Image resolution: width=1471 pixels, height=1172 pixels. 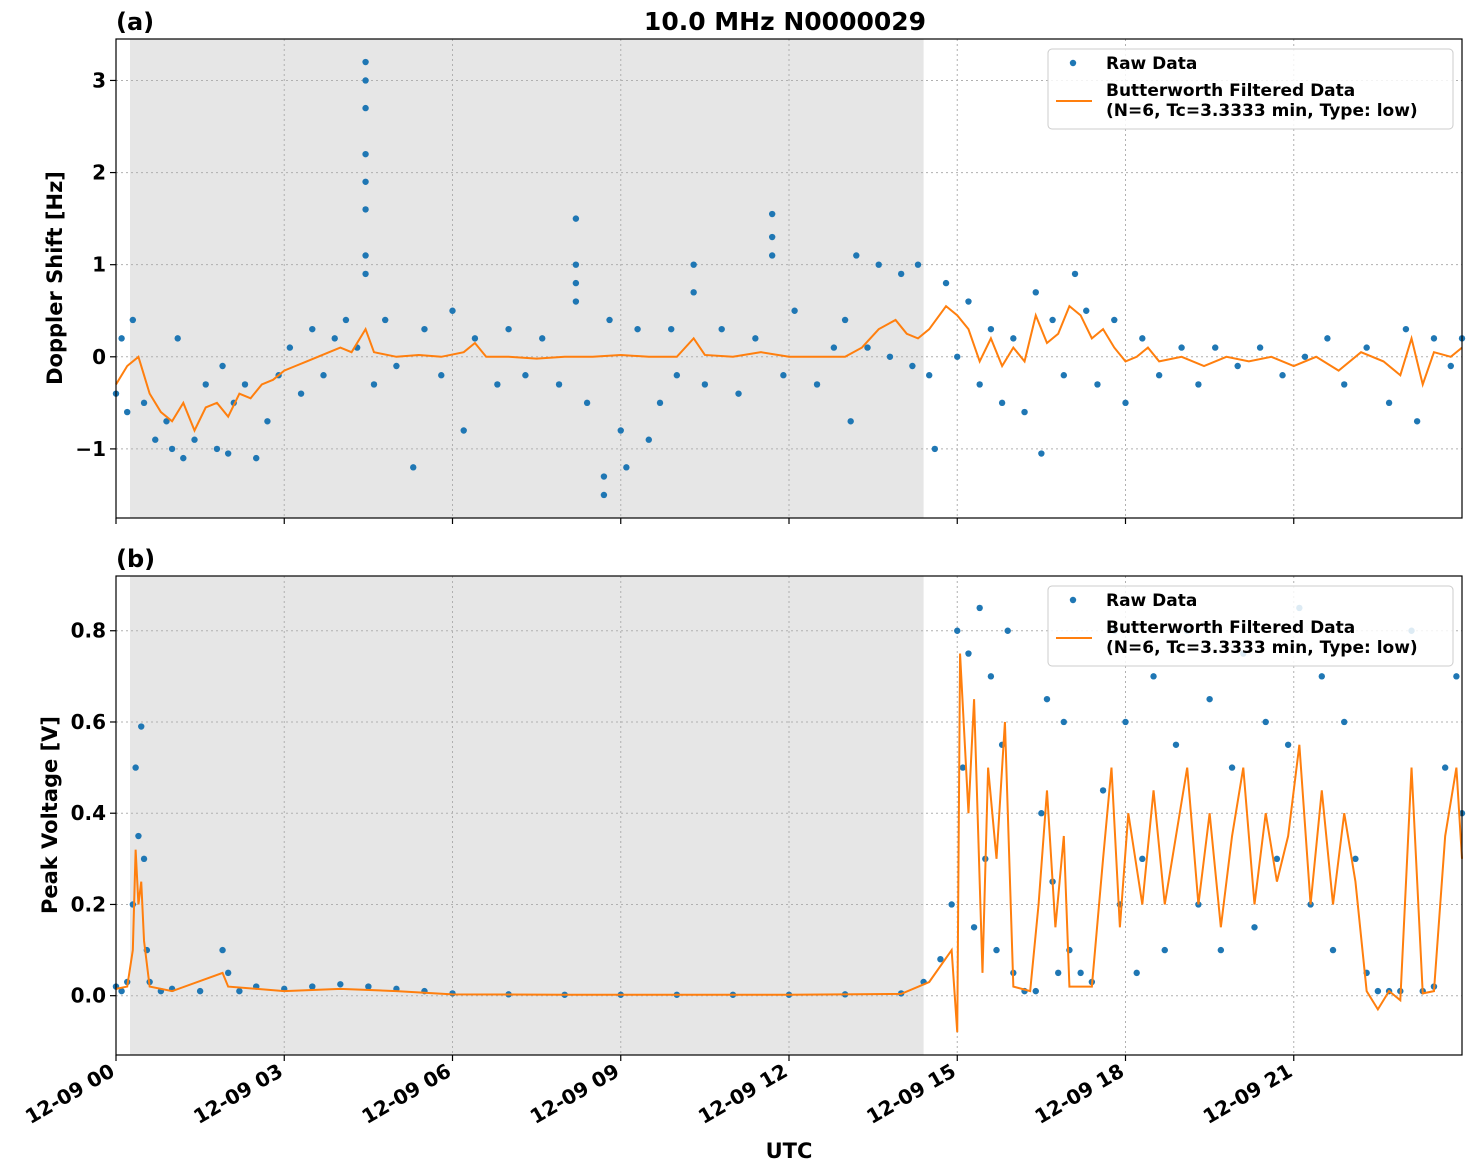 What do you see at coordinates (1250, 89) in the screenshot?
I see `legend-box` at bounding box center [1250, 89].